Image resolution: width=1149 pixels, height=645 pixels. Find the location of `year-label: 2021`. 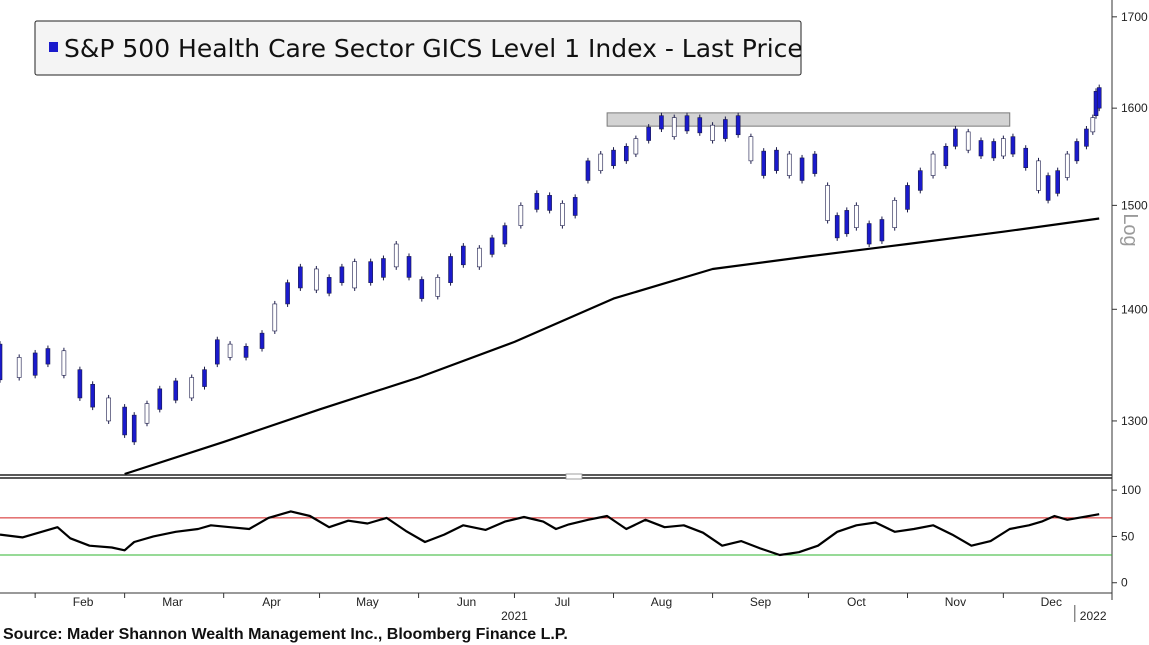

year-label: 2021 is located at coordinates (514, 616).